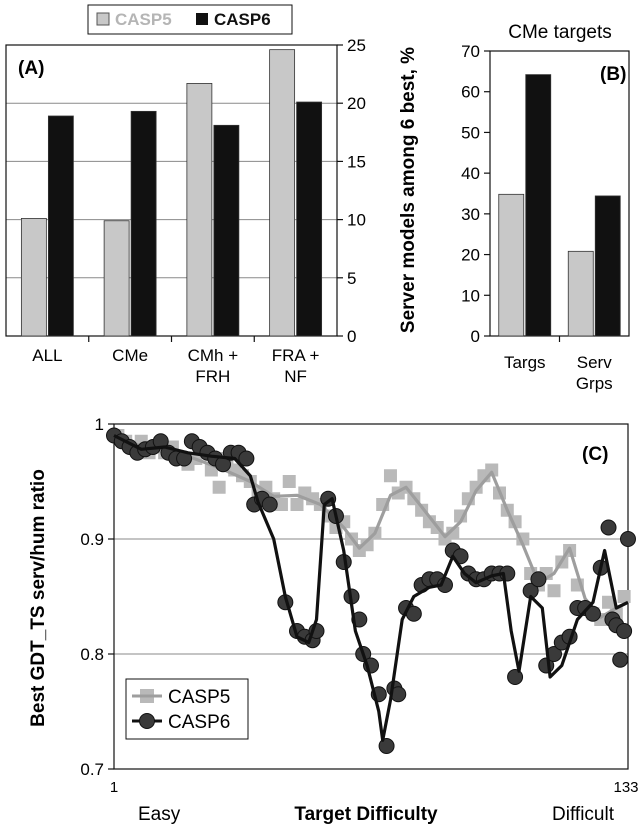 The height and width of the screenshot is (826, 642). What do you see at coordinates (356, 103) in the screenshot?
I see `panel-a-y-tick-label: 20` at bounding box center [356, 103].